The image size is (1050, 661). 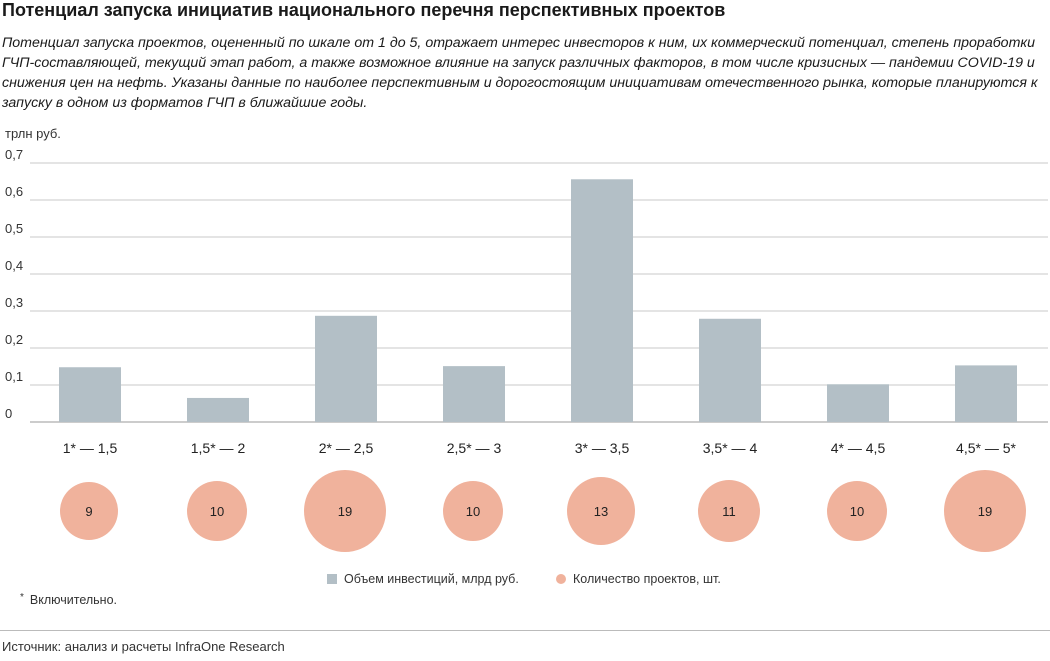 I want to click on x-tick-label: 3,5* — 4, so click(x=730, y=448).